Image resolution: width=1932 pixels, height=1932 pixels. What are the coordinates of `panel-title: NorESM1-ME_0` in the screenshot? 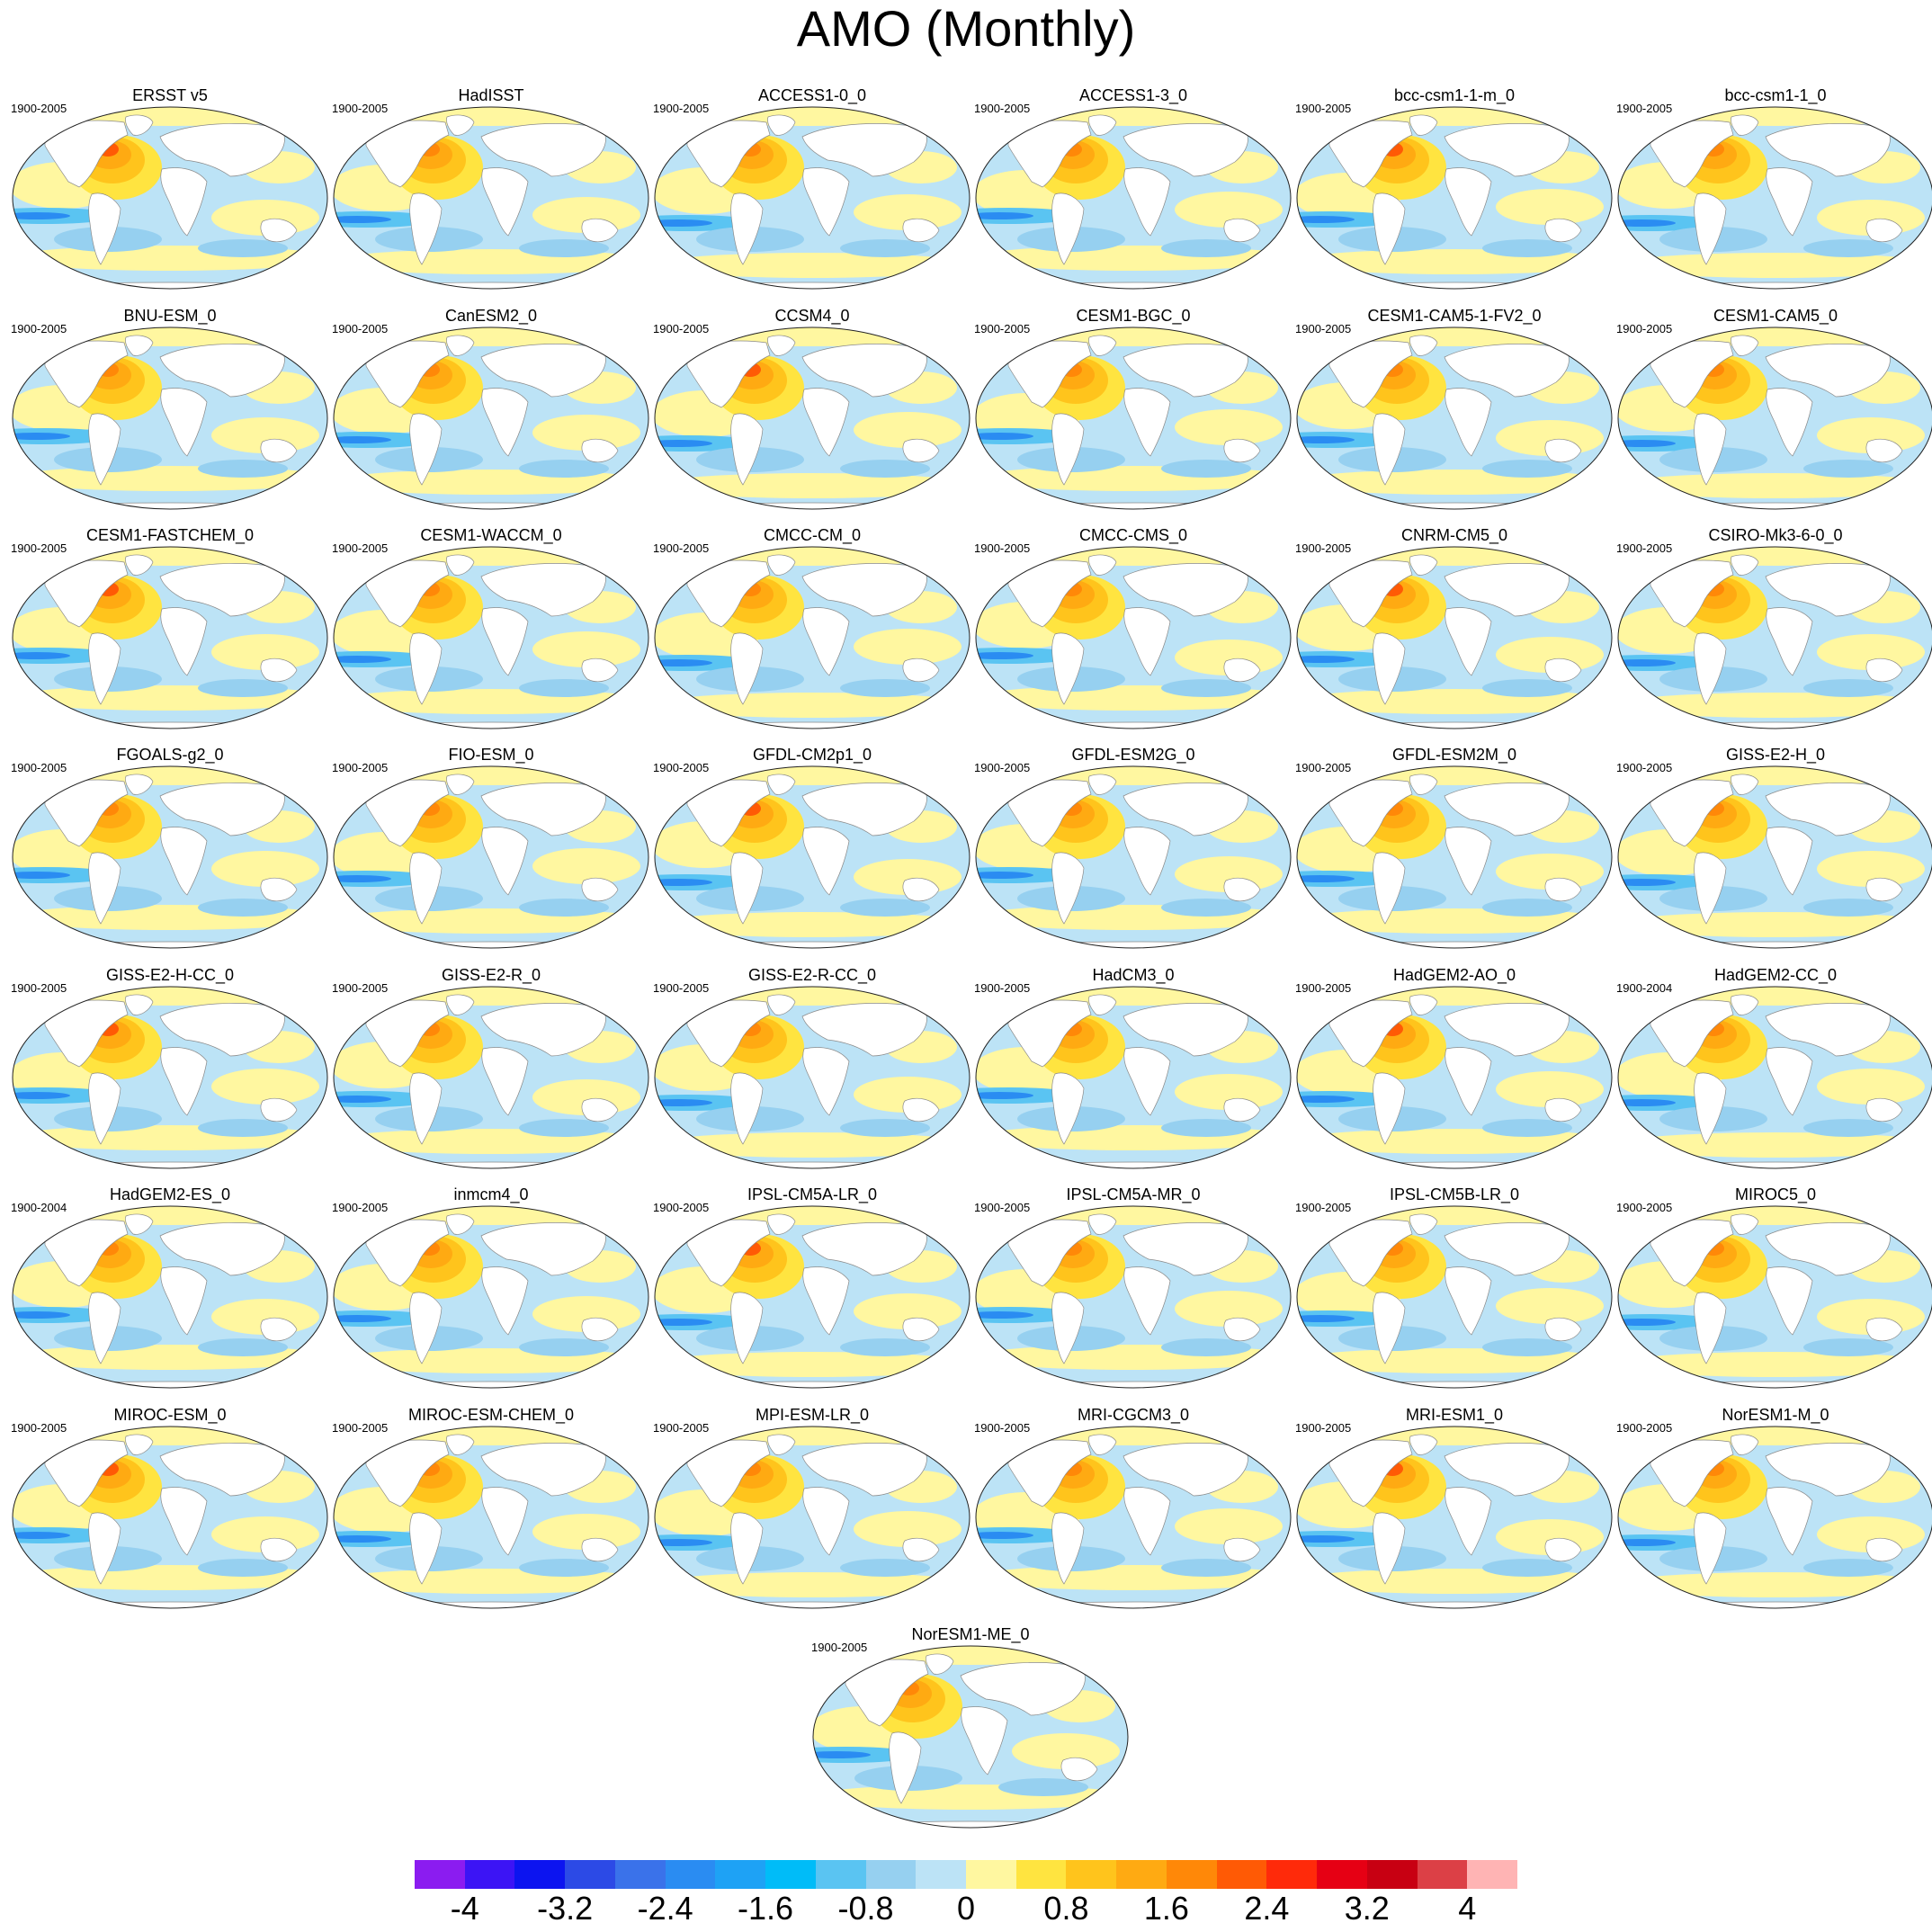 It's located at (971, 1634).